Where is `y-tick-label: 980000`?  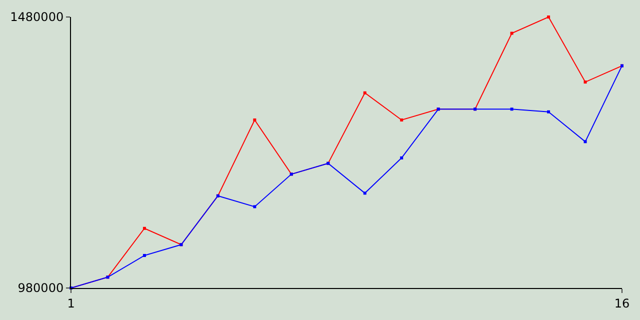
y-tick-label: 980000 is located at coordinates (41, 288).